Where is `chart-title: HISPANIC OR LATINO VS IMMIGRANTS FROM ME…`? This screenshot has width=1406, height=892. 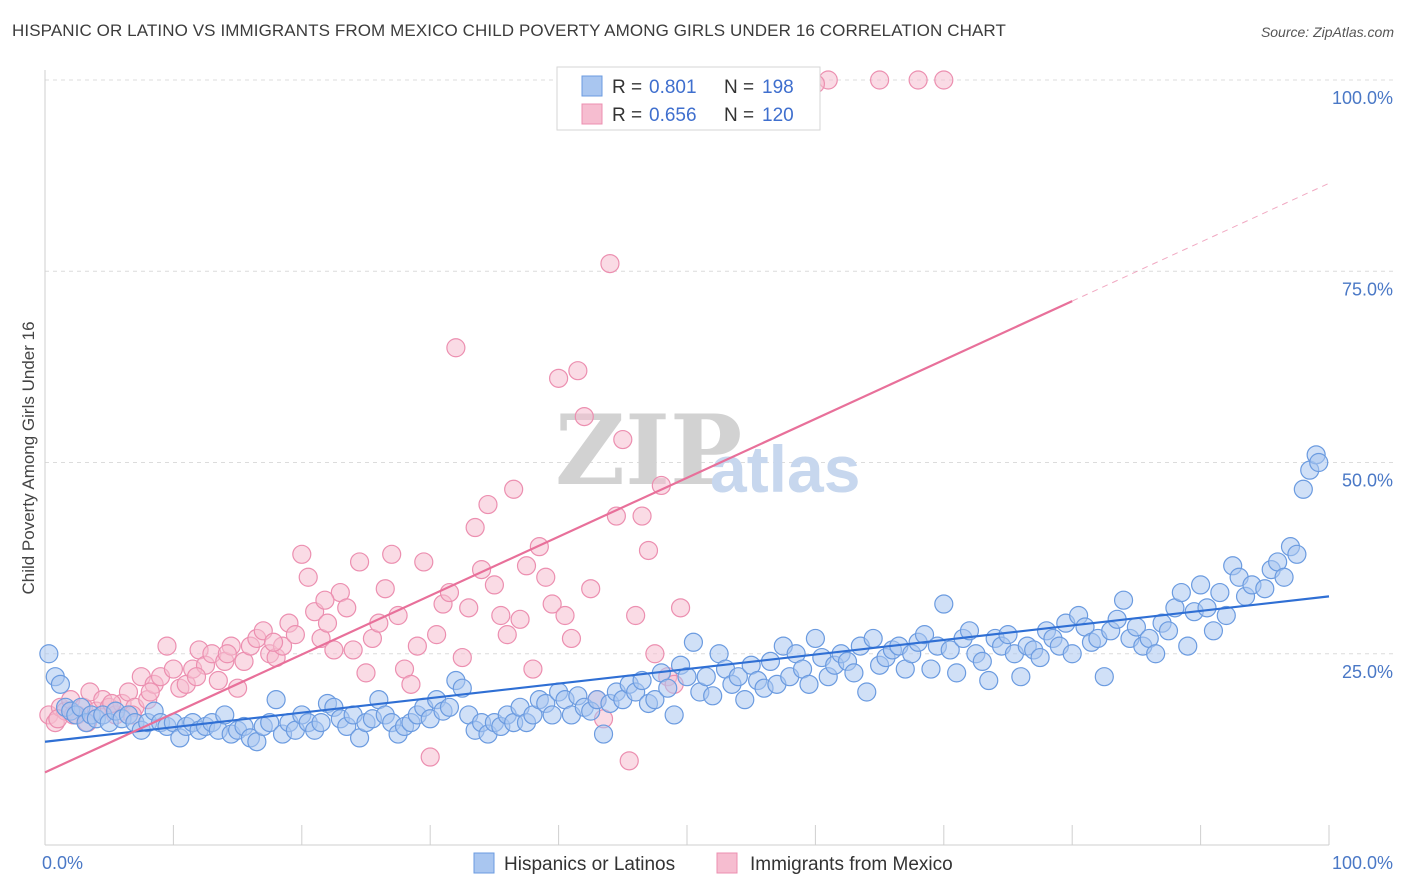
chart-title: HISPANIC OR LATINO VS IMMIGRANTS FROM ME… is located at coordinates (509, 30).